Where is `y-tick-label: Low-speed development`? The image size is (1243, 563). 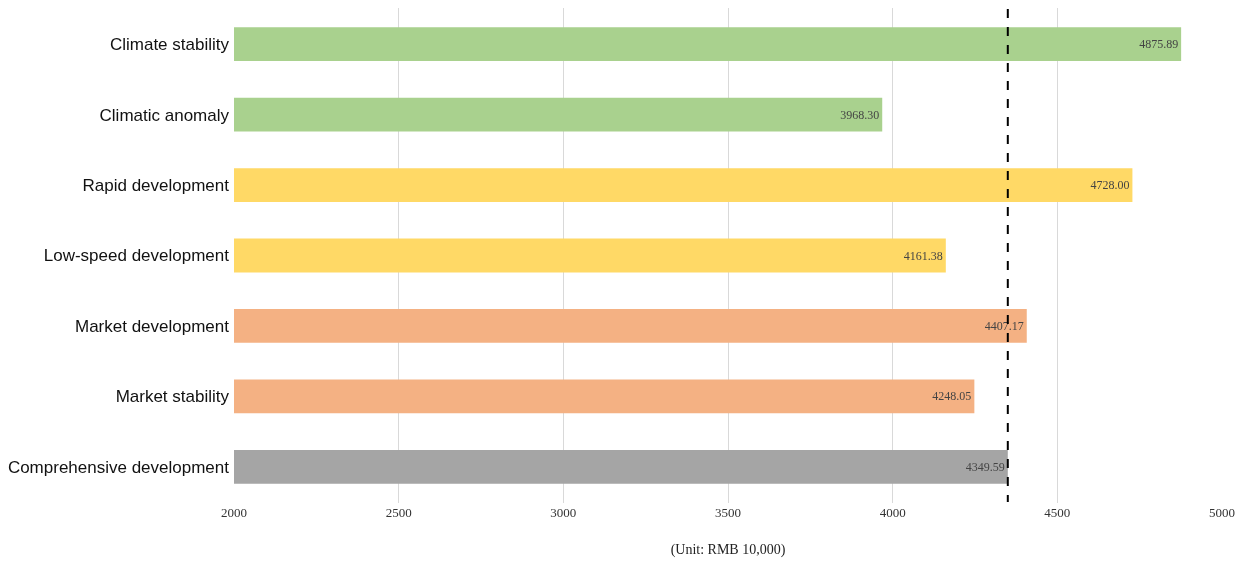
y-tick-label: Low-speed development is located at coordinates (136, 256).